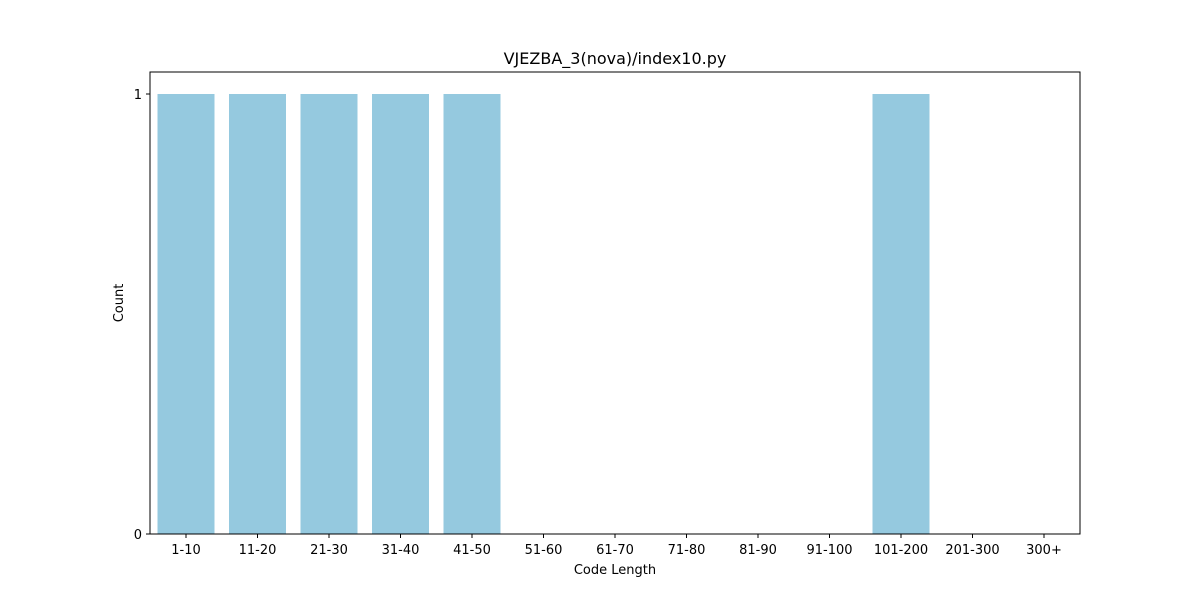  I want to click on x-tick-label: 11-20, so click(258, 550).